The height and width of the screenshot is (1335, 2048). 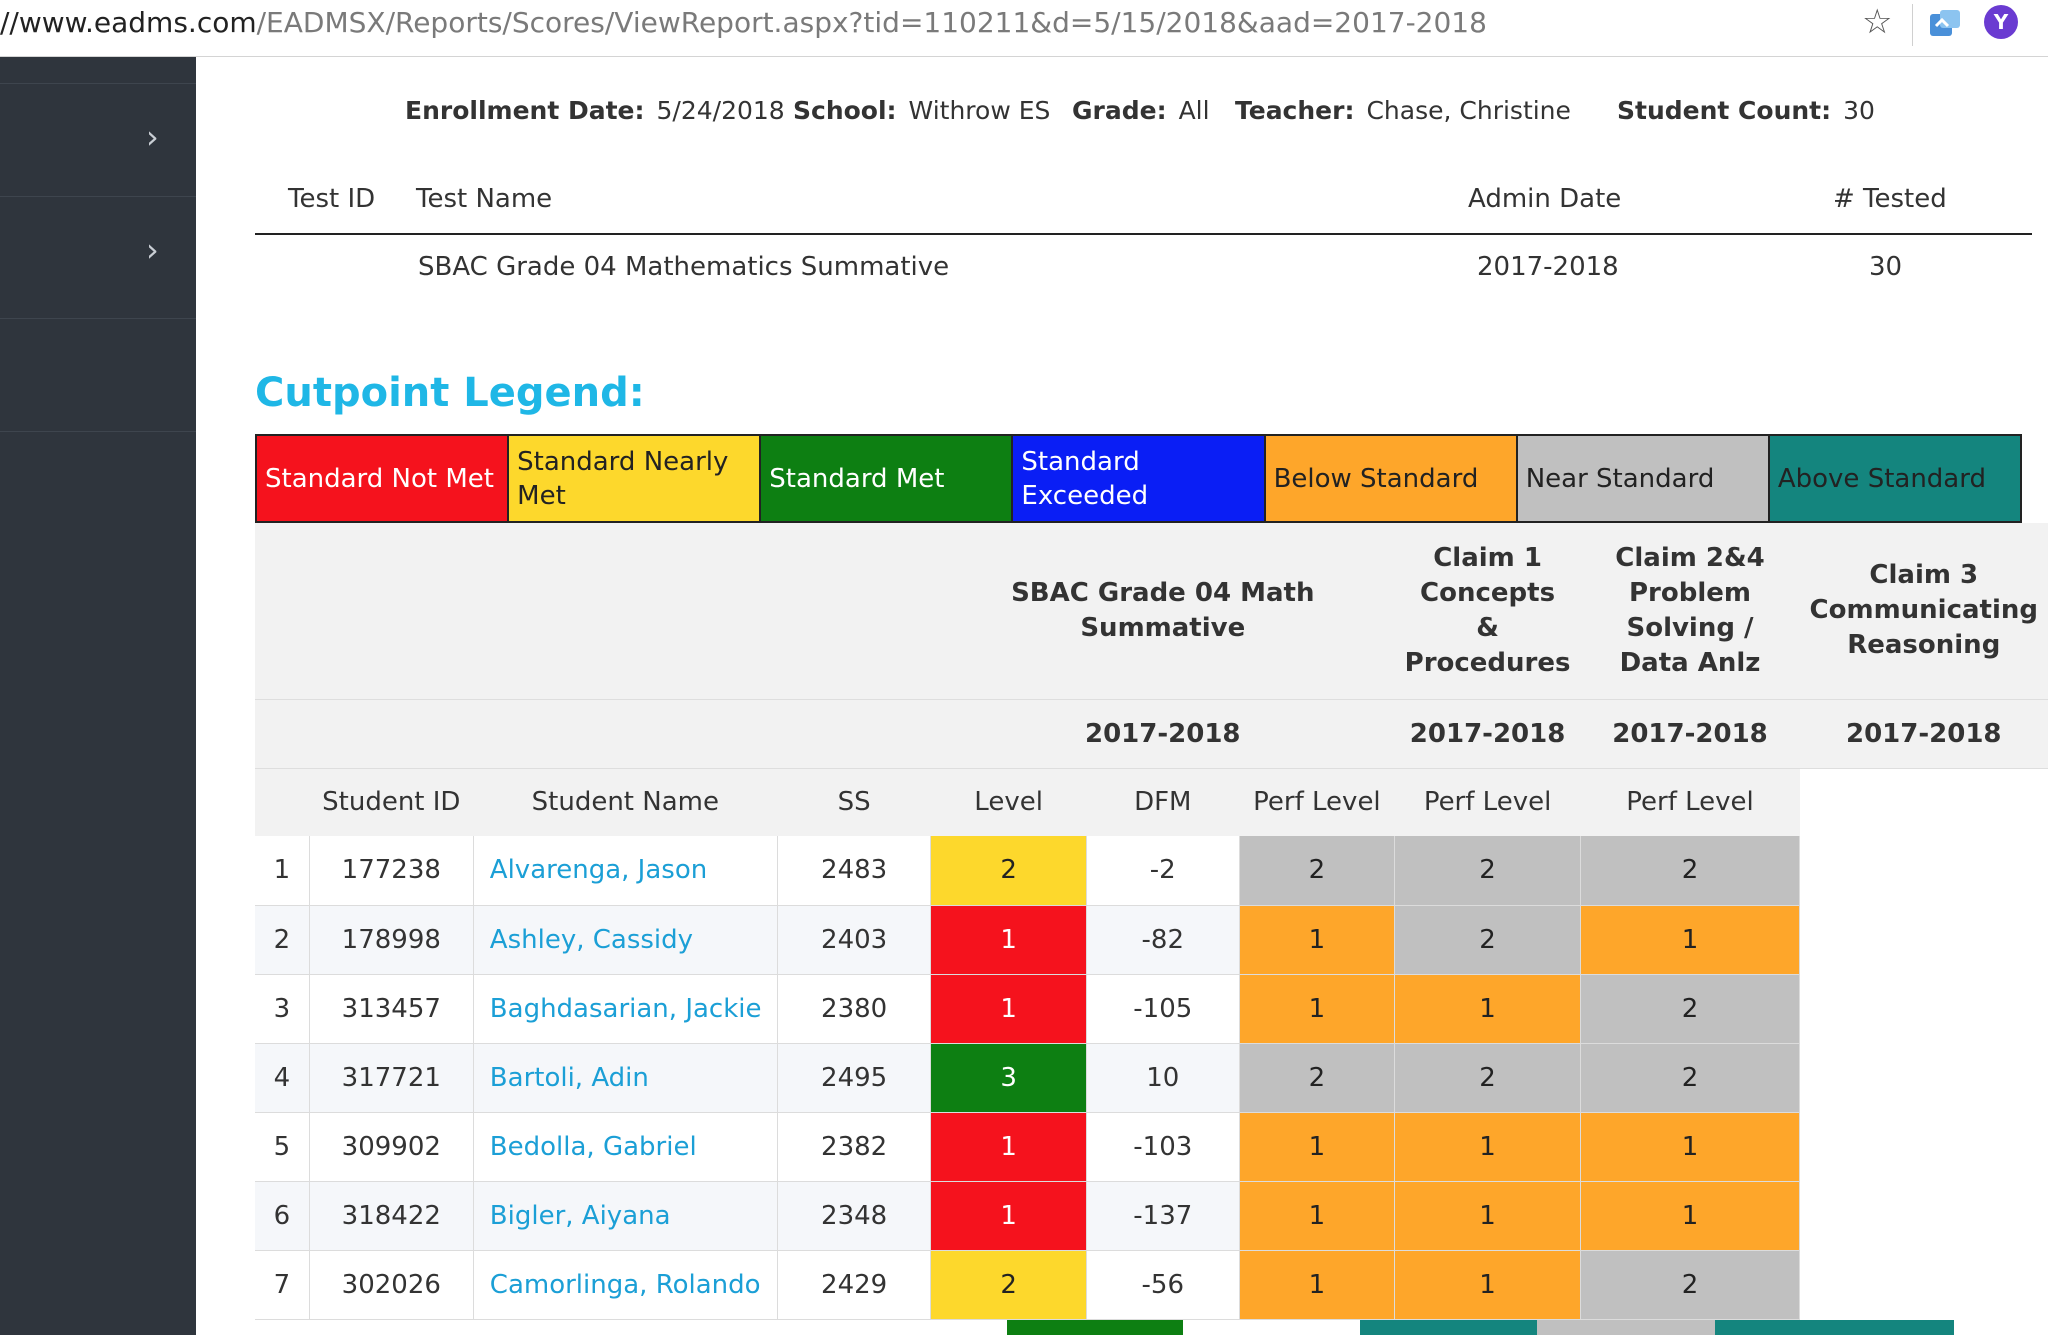 What do you see at coordinates (383, 478) in the screenshot?
I see `legend-item: Standard Not Met` at bounding box center [383, 478].